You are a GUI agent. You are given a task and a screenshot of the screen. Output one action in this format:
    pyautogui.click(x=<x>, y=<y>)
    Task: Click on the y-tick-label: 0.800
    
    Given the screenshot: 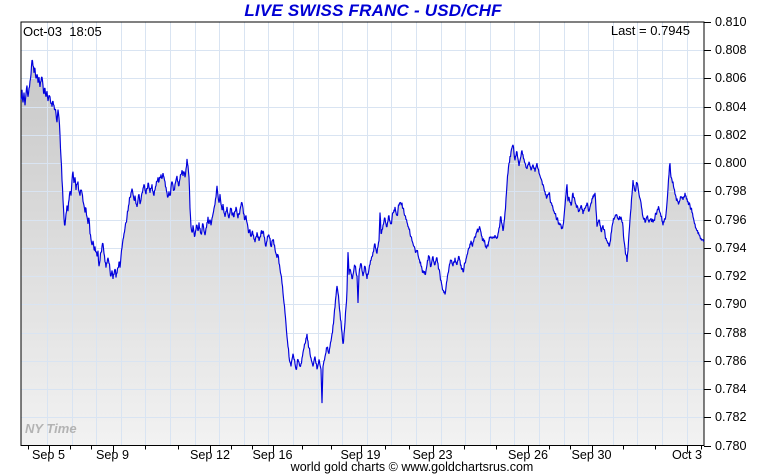 What is the action you would take?
    pyautogui.click(x=731, y=163)
    